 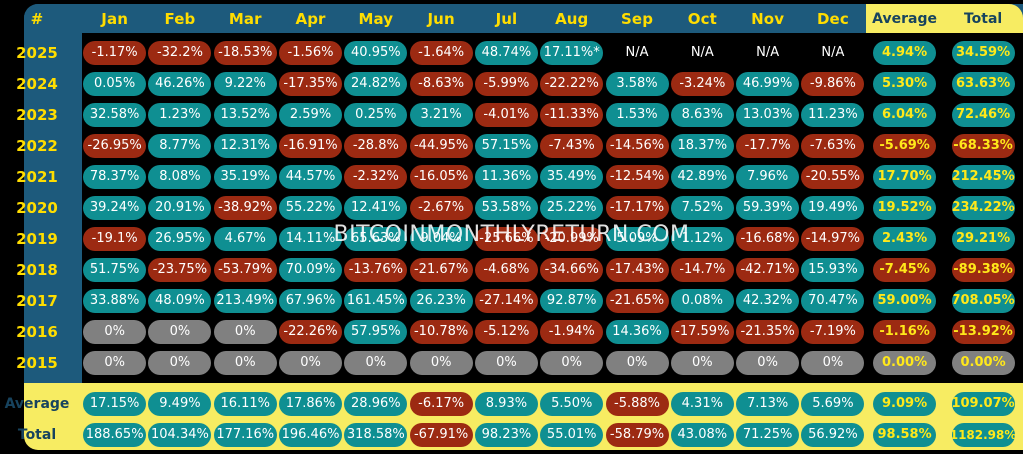 I want to click on summary-total-value-cell: 1182.98%, so click(x=983, y=434).